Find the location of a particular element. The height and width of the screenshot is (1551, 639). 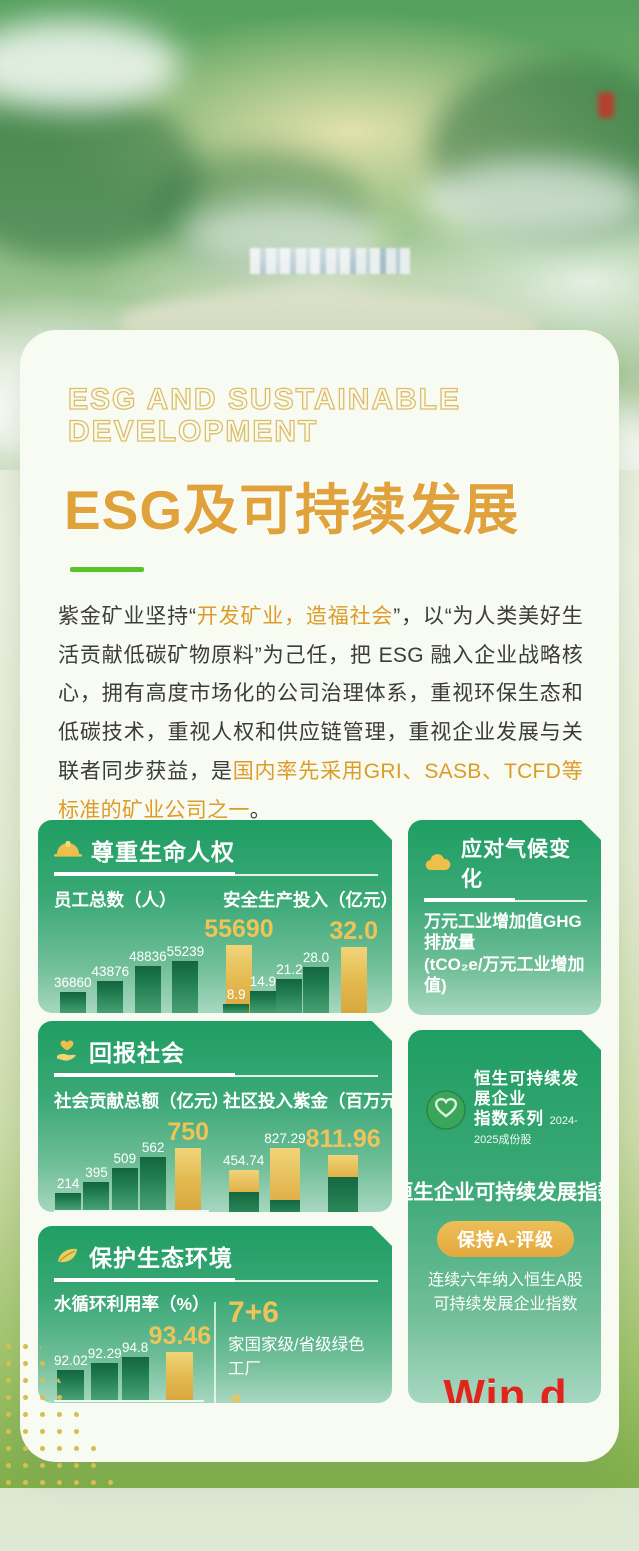

bar-column-2021: 43876 is located at coordinates (111, 989).